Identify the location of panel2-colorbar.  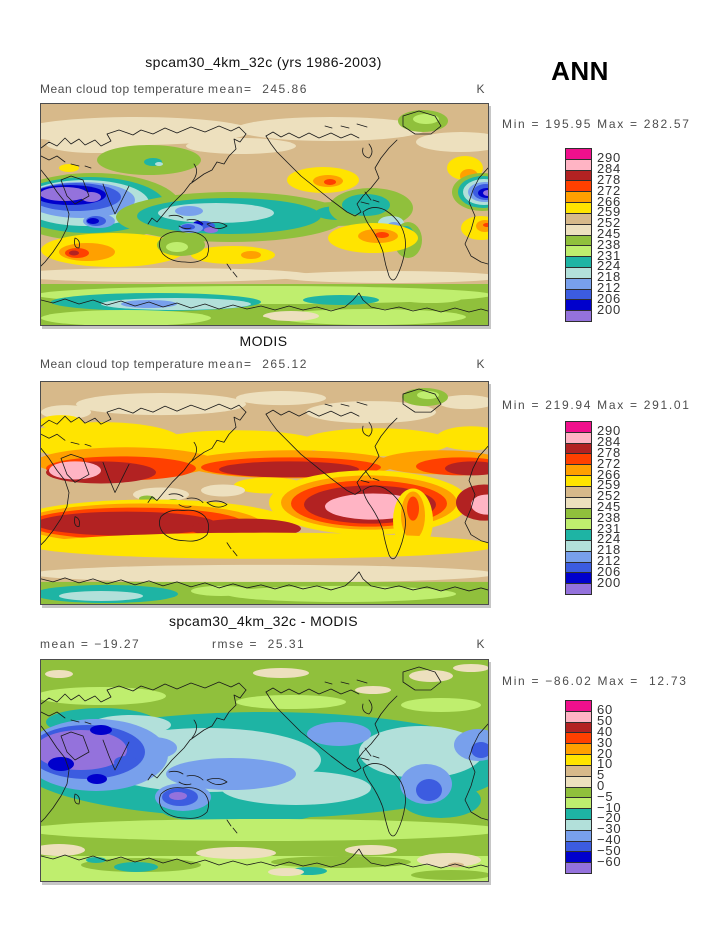
(578, 508).